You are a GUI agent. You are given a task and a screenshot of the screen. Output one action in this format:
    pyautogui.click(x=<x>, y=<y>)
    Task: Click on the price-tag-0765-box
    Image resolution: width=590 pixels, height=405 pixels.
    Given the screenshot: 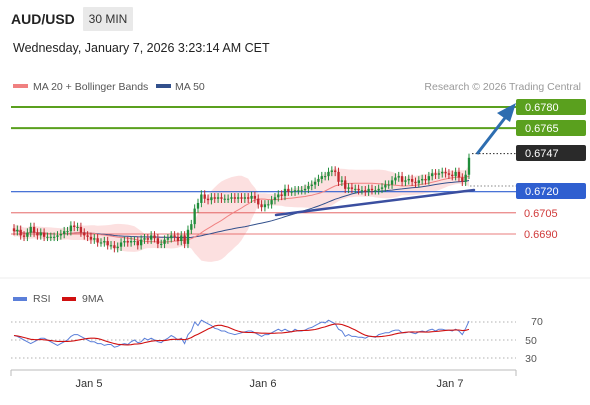 What is the action you would take?
    pyautogui.click(x=551, y=128)
    